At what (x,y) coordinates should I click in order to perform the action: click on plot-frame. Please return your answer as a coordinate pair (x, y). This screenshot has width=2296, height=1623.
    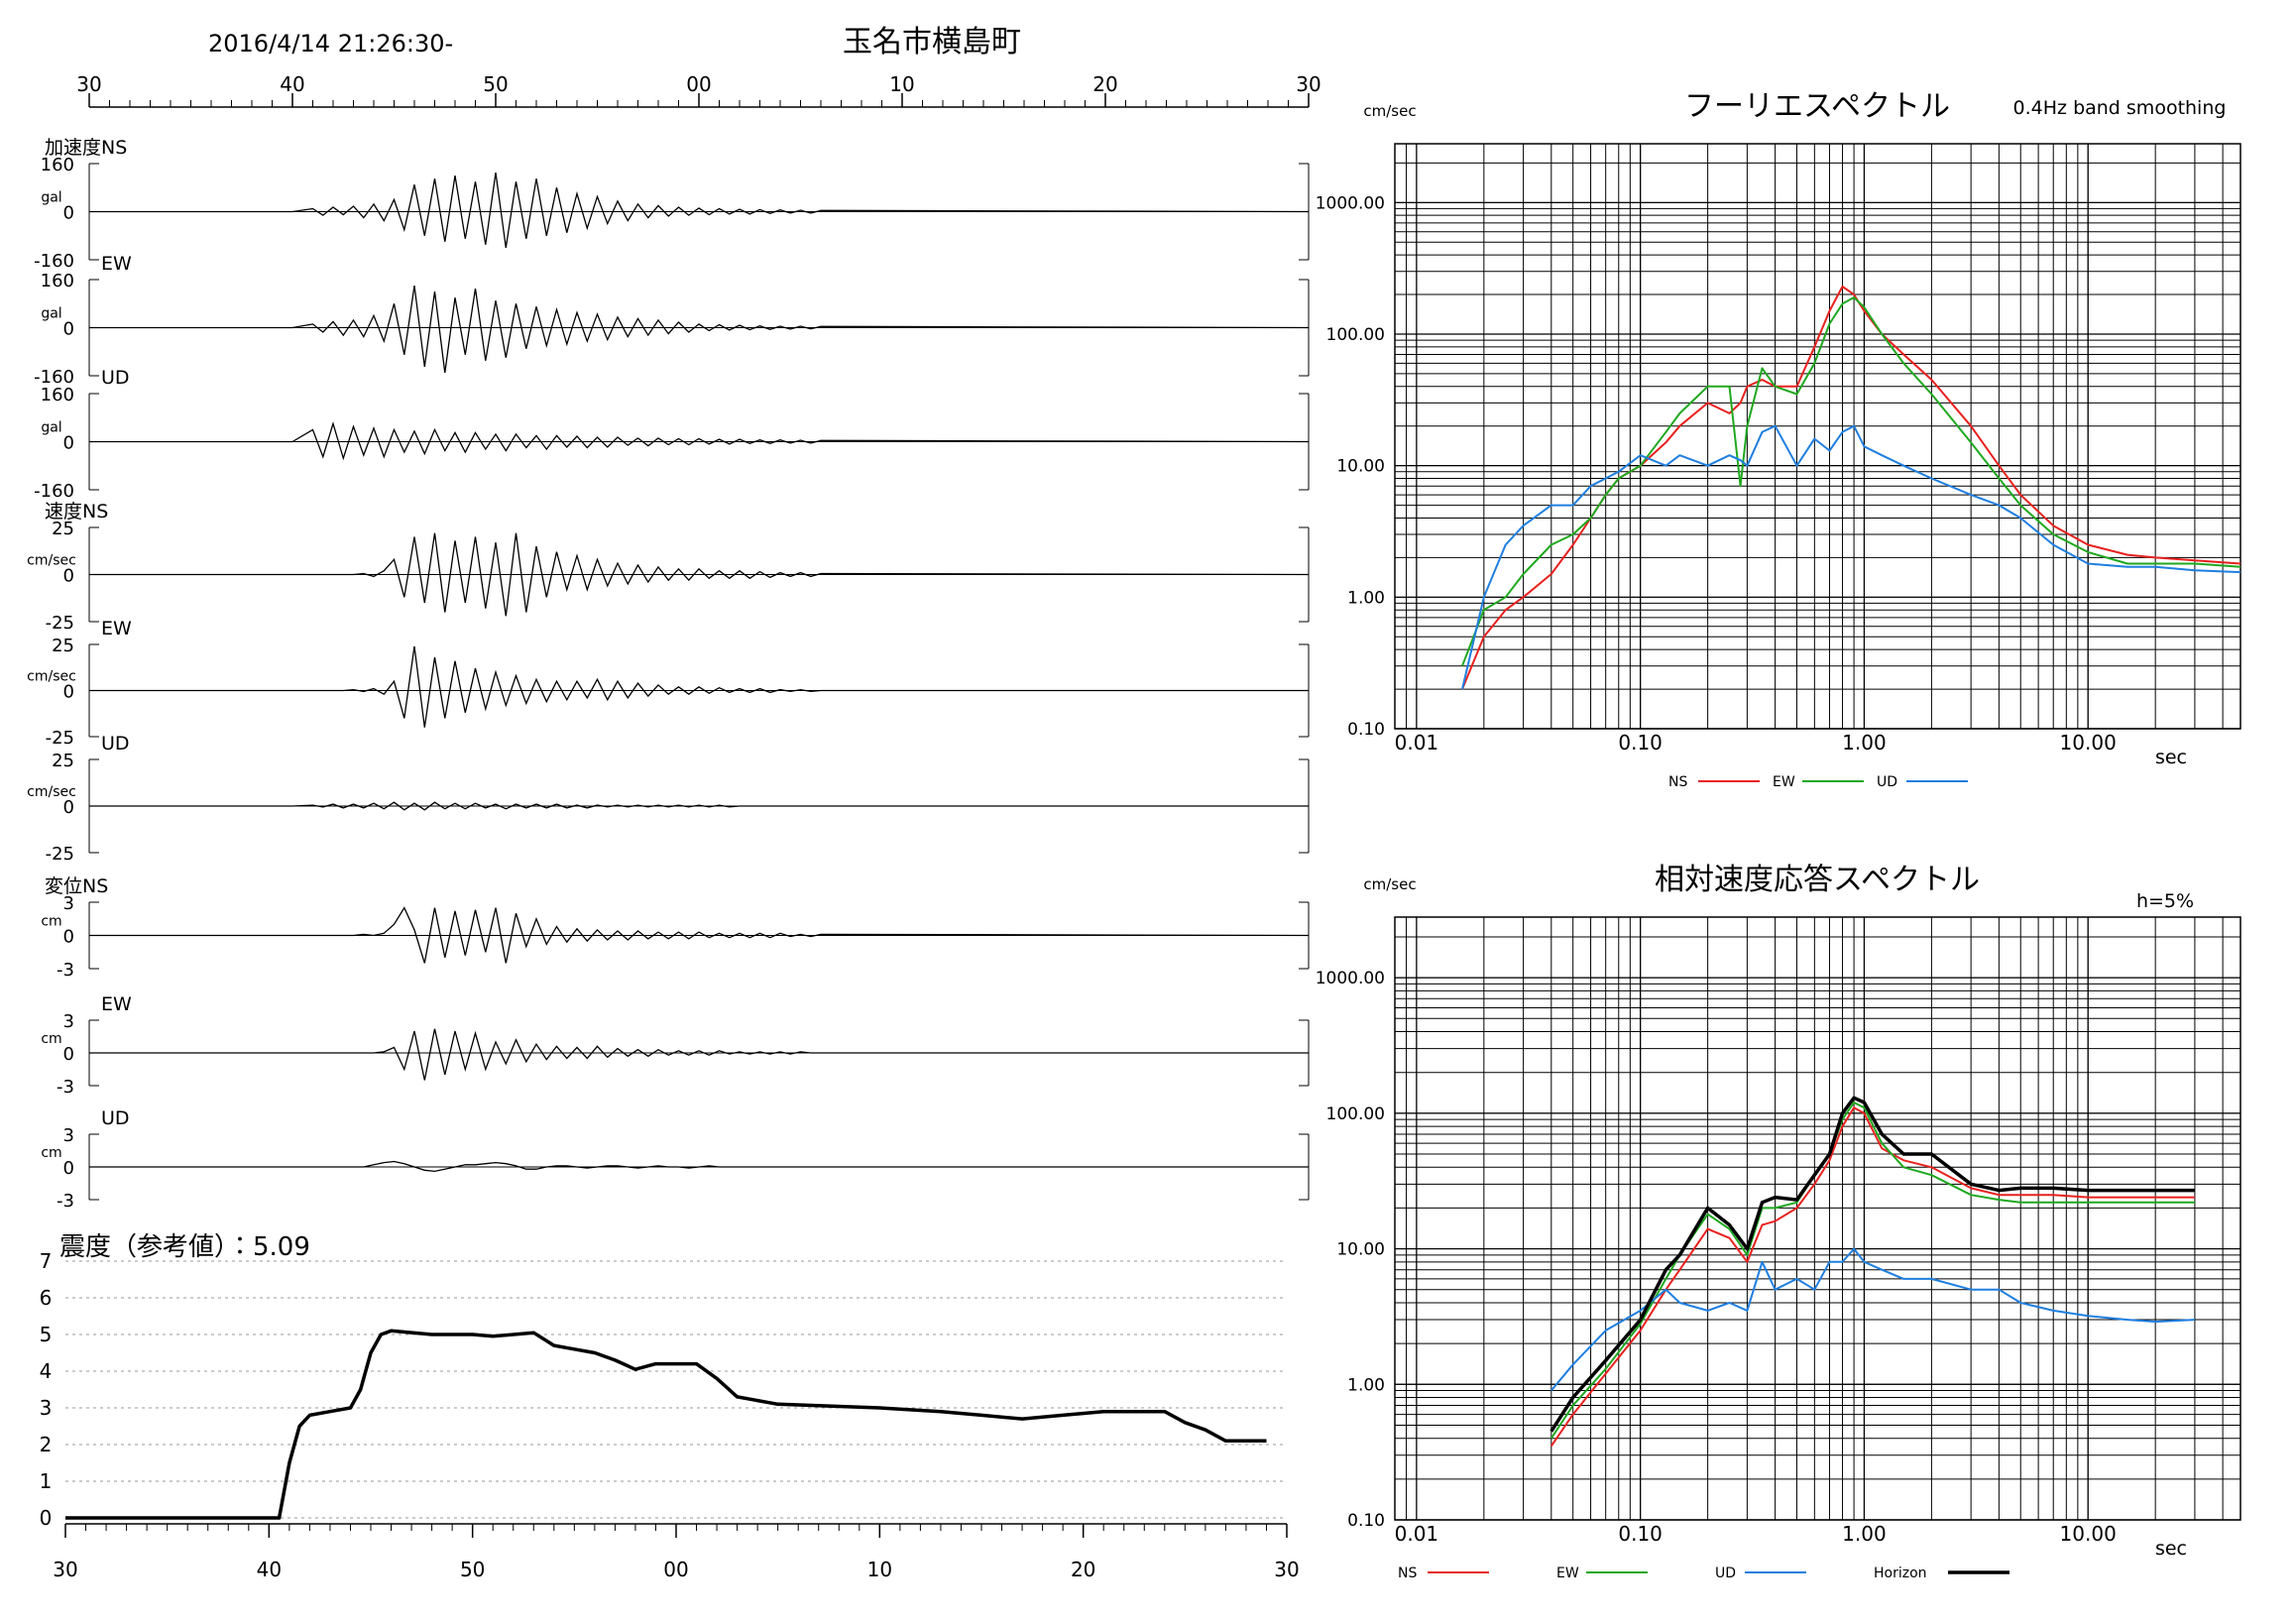
    Looking at the image, I should click on (1817, 1218).